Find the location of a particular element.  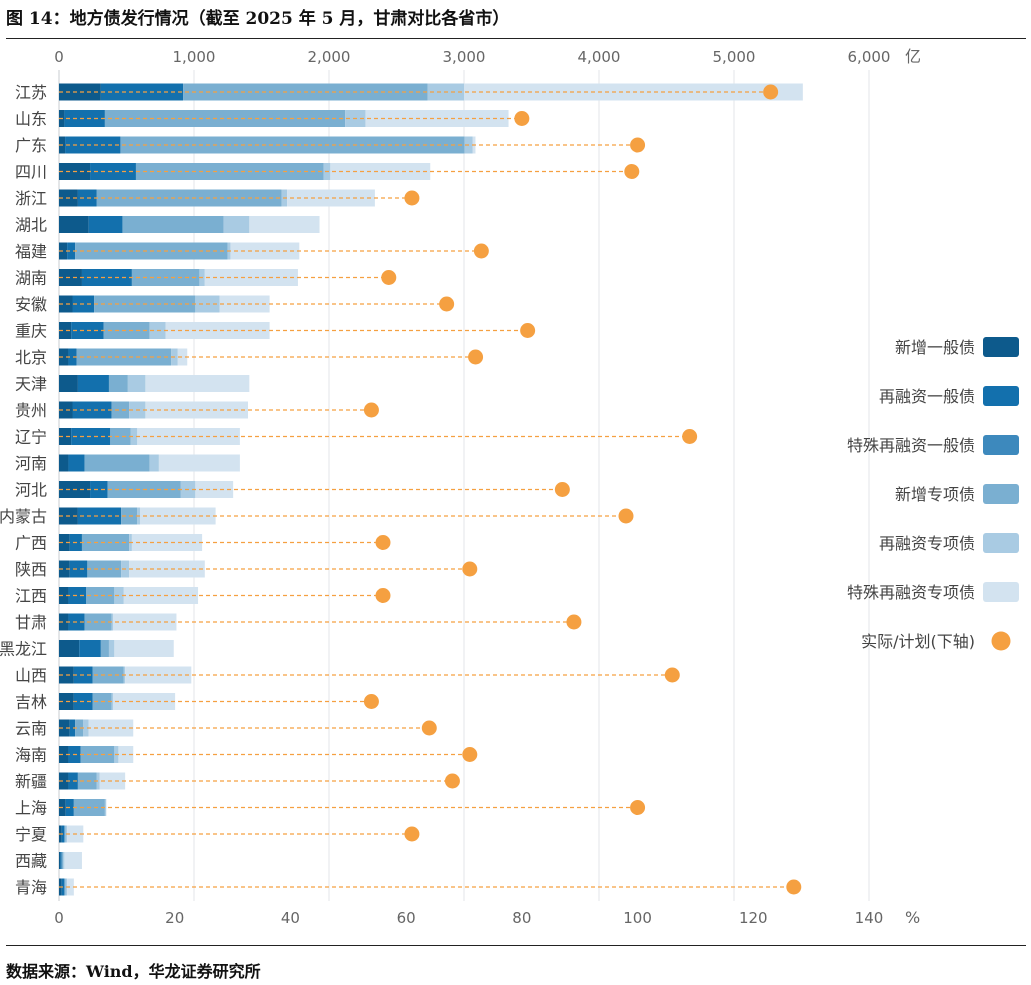

figure-title: 图 14：地方债发行情况（截至 2025 年 5 月，甘肃对比各省市） is located at coordinates (258, 19).